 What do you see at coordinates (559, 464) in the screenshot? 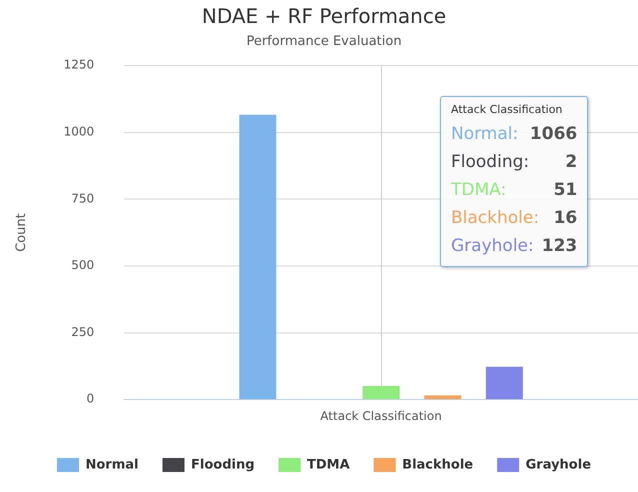
I see `legend-label: Grayhole` at bounding box center [559, 464].